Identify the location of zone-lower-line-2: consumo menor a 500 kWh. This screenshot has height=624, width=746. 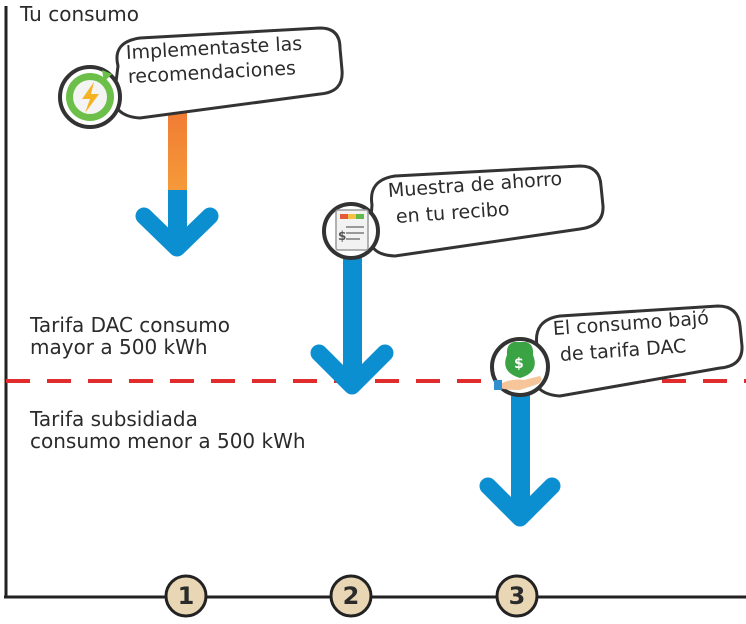
(168, 441).